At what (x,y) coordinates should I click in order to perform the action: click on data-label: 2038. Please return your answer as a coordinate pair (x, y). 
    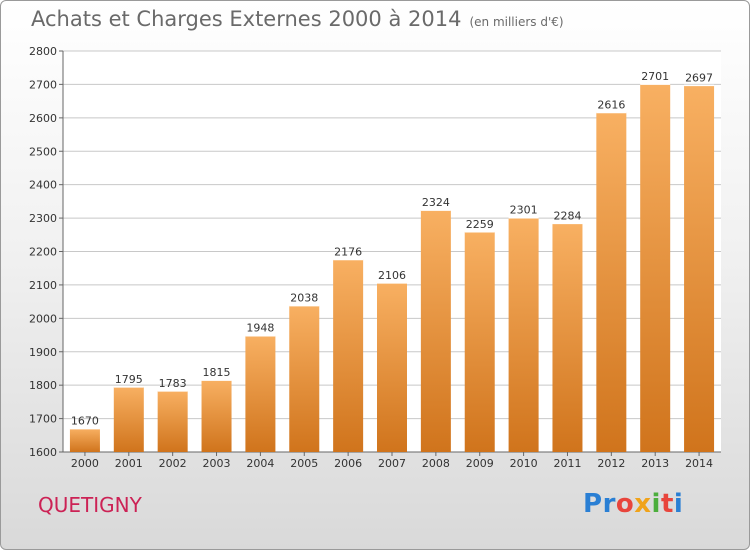
    Looking at the image, I should click on (304, 298).